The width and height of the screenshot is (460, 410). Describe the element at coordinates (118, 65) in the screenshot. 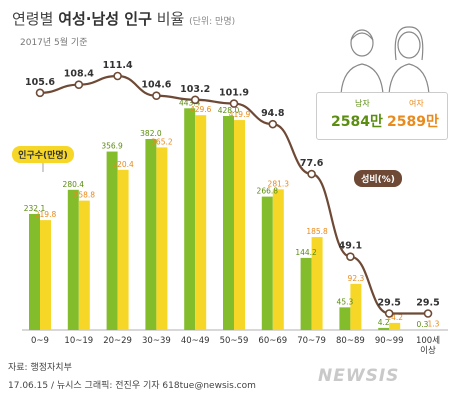

I see `sex-ratio-label: 111.4` at that location.